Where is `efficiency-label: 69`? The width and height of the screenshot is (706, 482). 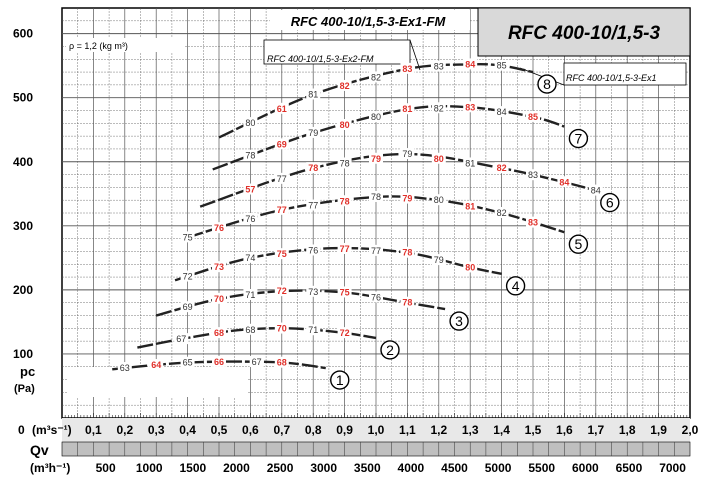 efficiency-label: 69 is located at coordinates (188, 307).